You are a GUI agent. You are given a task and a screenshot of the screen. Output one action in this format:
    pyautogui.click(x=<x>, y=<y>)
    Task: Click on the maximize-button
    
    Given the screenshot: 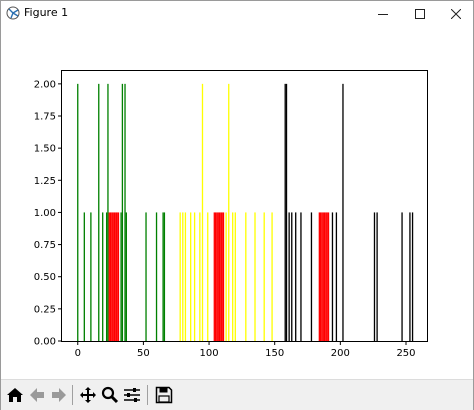 What is the action you would take?
    pyautogui.click(x=420, y=14)
    